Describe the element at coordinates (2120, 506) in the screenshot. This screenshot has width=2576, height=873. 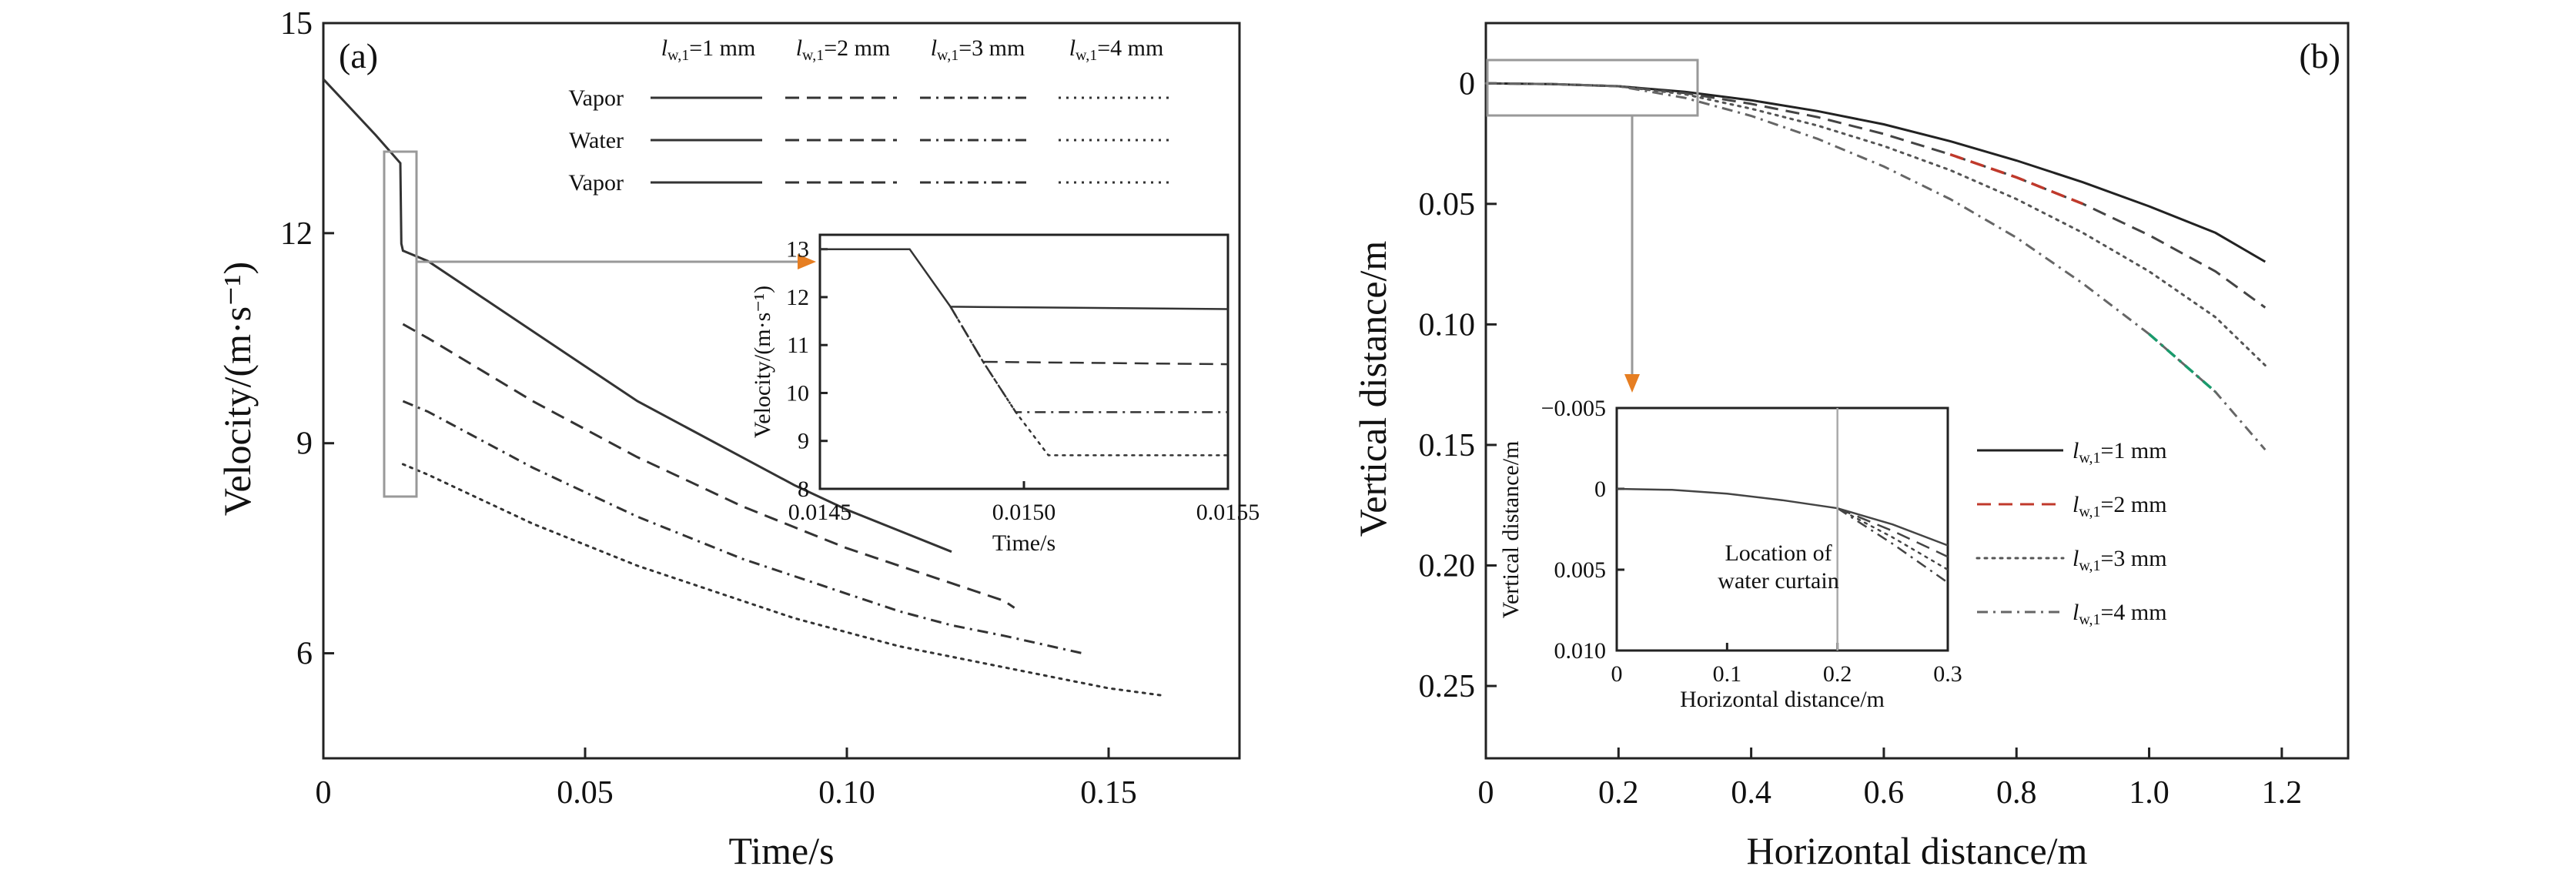
I see `panel-b-legend-entry-2: lw,1=2 mm` at that location.